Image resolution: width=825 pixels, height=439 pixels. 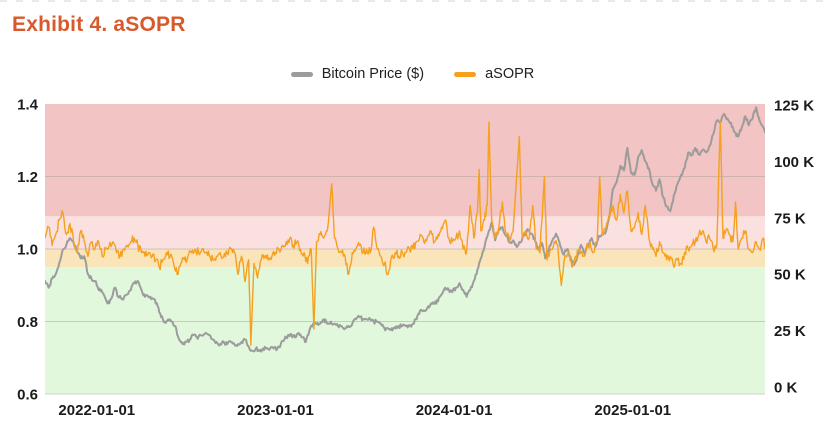 What do you see at coordinates (96, 410) in the screenshot?
I see `x-axis-tick-label: 2022-01-01` at bounding box center [96, 410].